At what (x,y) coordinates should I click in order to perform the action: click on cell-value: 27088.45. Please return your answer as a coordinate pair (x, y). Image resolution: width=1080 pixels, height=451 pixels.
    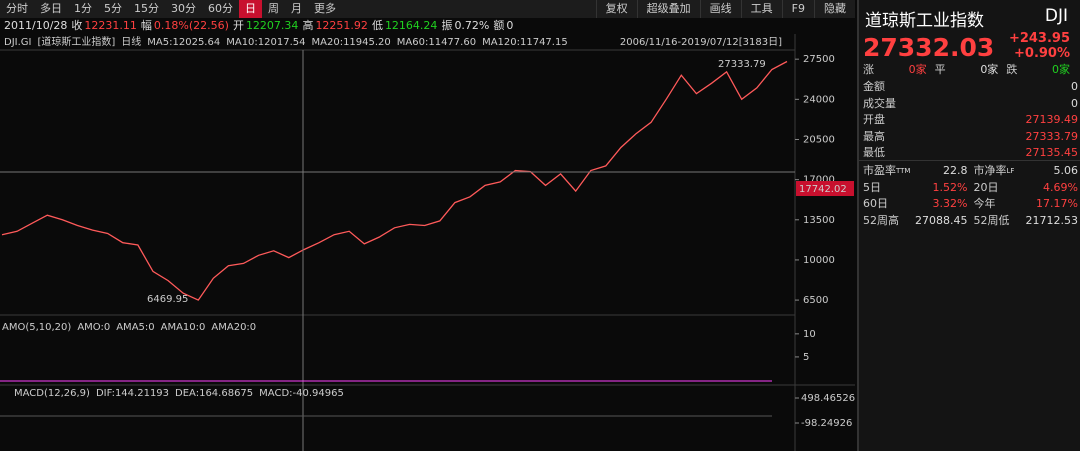
    Looking at the image, I should click on (941, 220).